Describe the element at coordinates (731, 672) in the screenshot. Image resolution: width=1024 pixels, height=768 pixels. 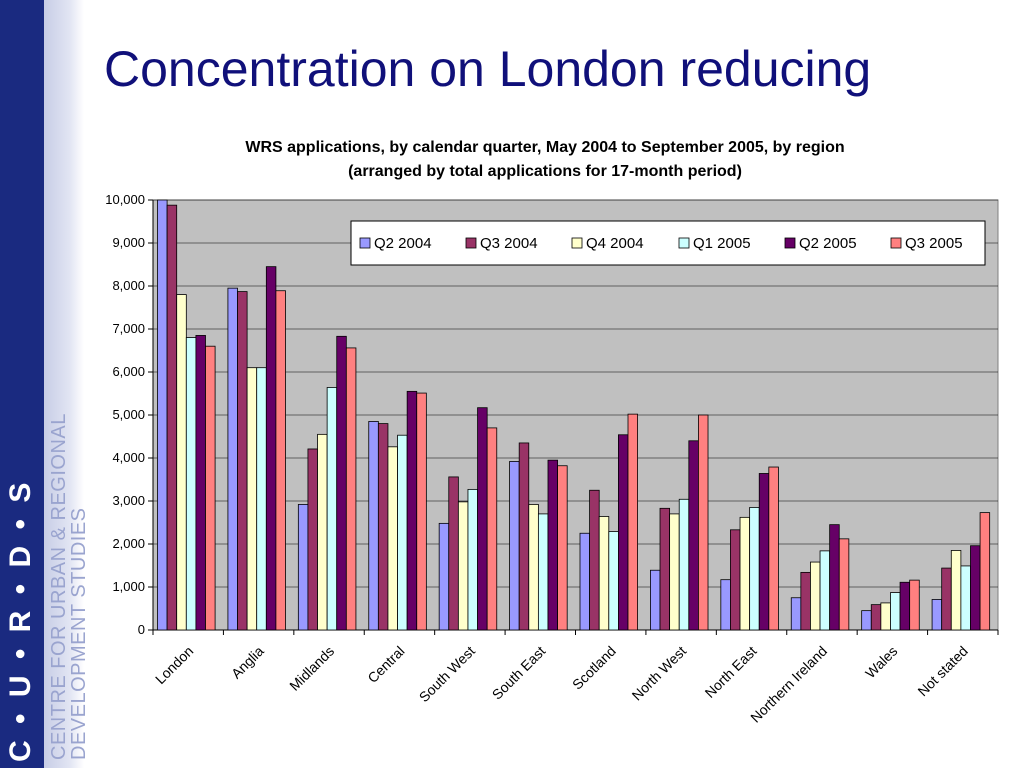
I see `x-category-label: North East` at that location.